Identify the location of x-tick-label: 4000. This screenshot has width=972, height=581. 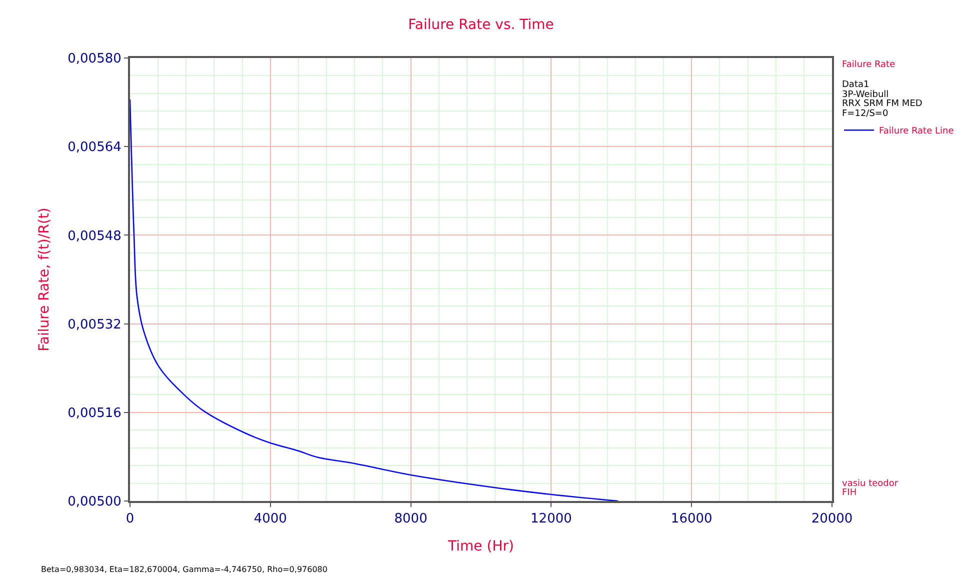
(270, 519).